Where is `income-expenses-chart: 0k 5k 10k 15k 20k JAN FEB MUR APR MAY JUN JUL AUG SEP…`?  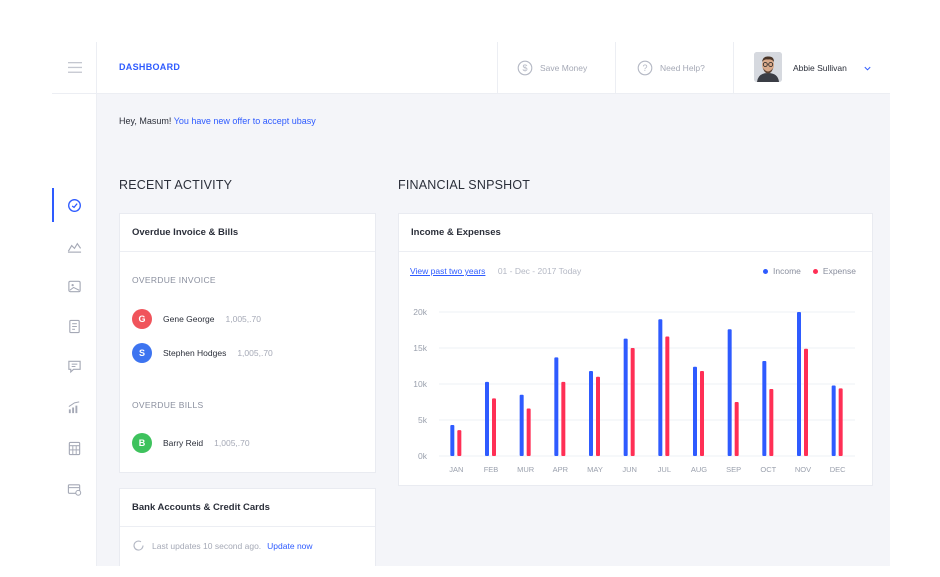 income-expenses-chart: 0k 5k 10k 15k 20k JAN FEB MUR APR MAY JUN JUL AUG SEP… is located at coordinates (634, 390).